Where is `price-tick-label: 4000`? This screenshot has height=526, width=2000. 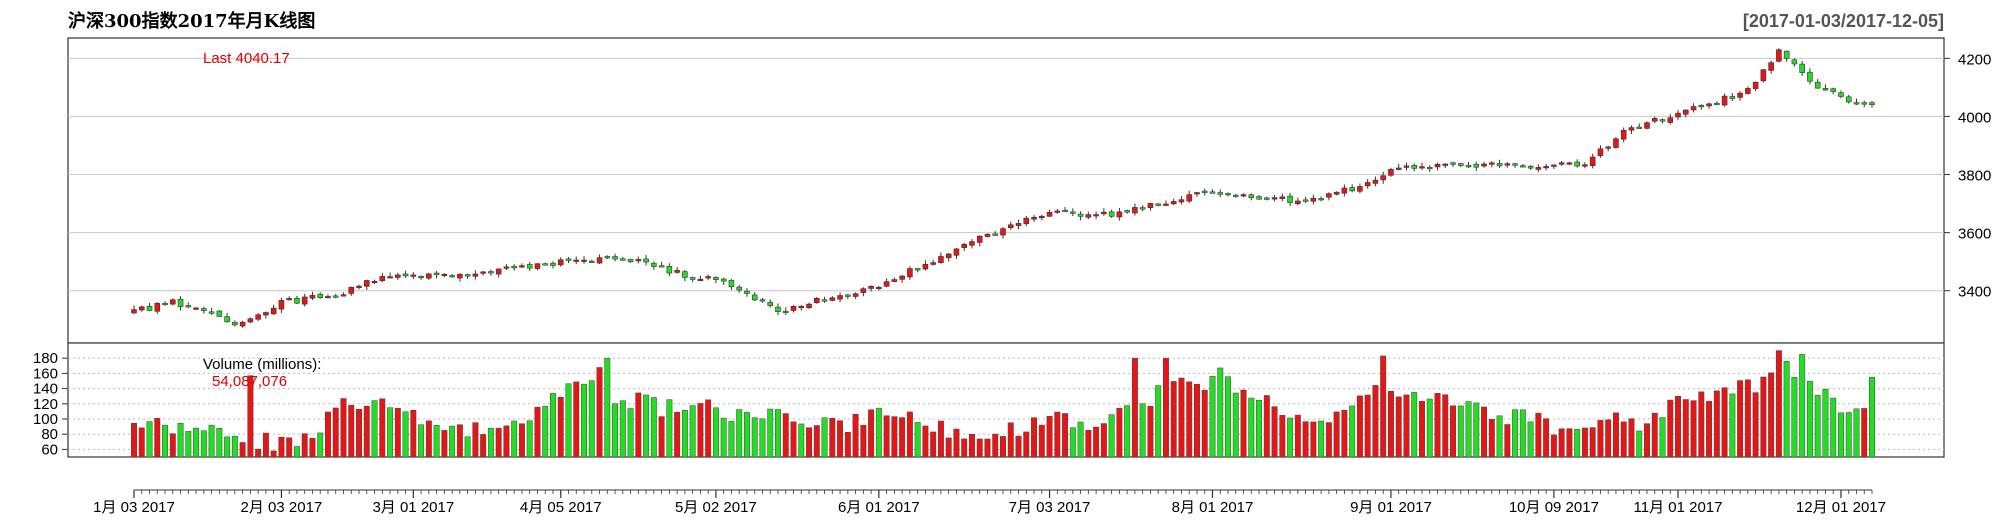
price-tick-label: 4000 is located at coordinates (1974, 117).